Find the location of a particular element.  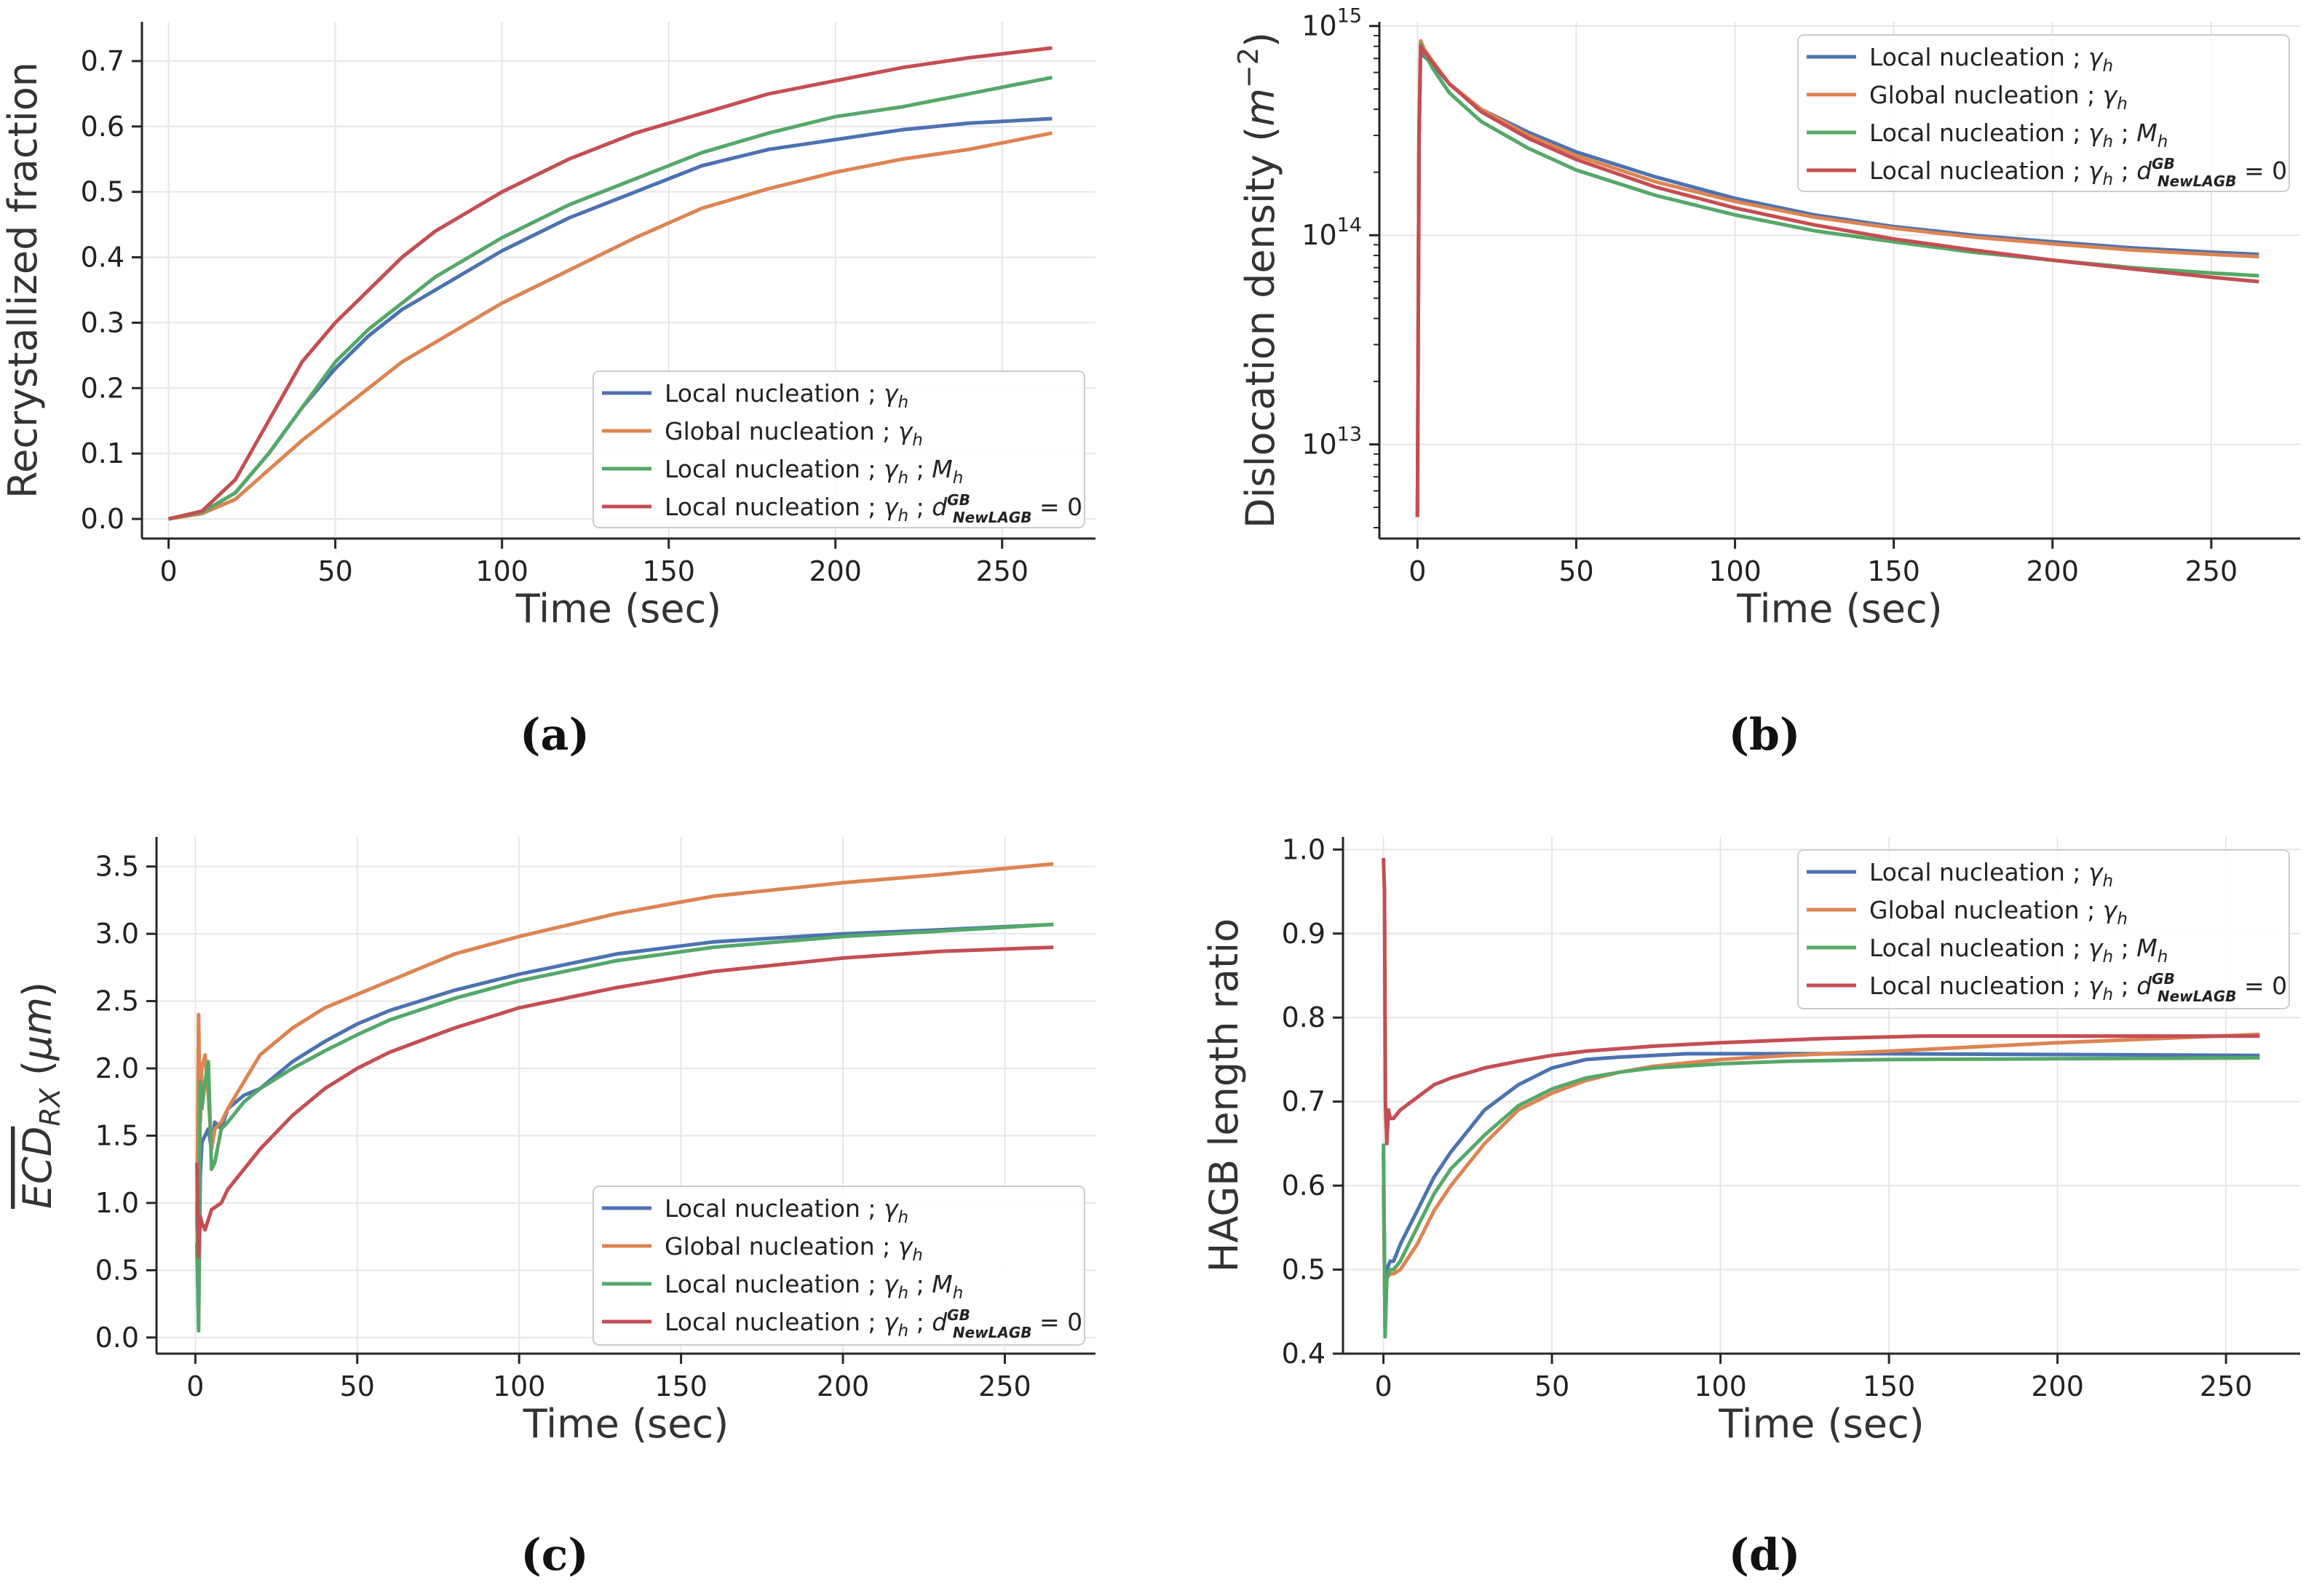

y-tick-label: 2.5 is located at coordinates (117, 1001).